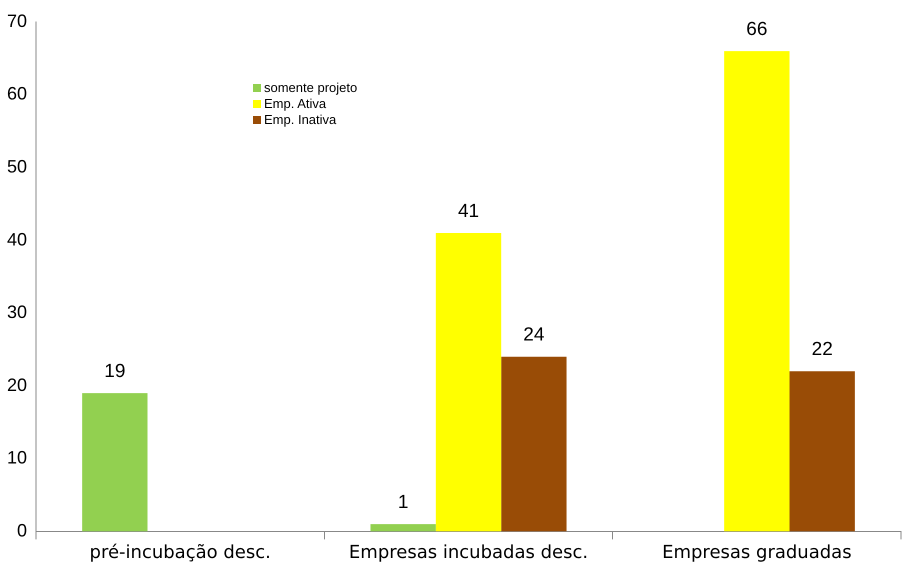  Describe the element at coordinates (822, 349) in the screenshot. I see `data-label: 22` at that location.